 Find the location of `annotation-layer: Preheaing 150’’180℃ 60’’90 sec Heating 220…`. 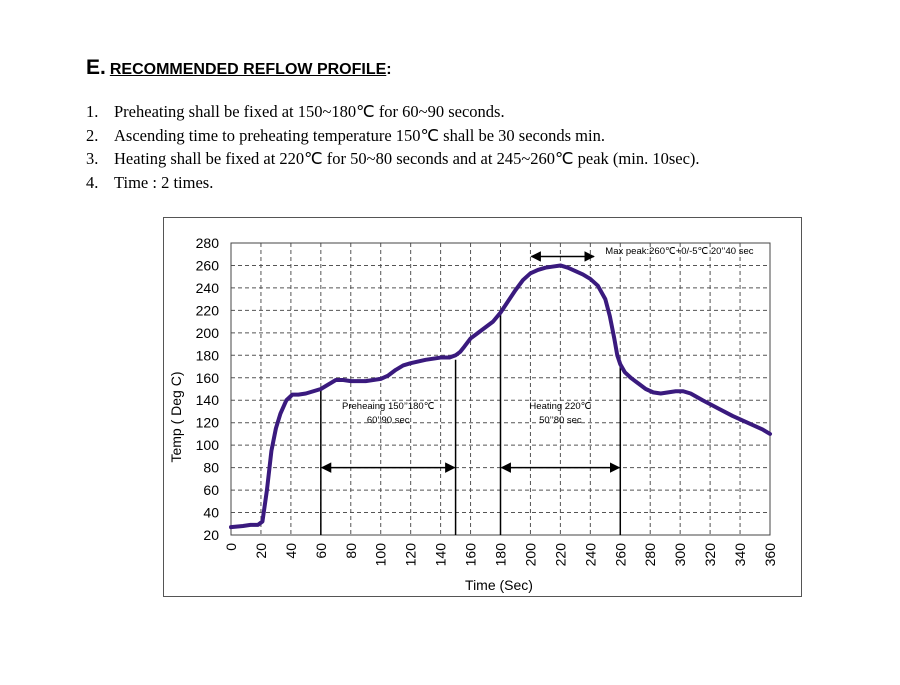

annotation-layer: Preheaing 150’’180℃ 60’’90 sec Heating 220… is located at coordinates (548, 336).